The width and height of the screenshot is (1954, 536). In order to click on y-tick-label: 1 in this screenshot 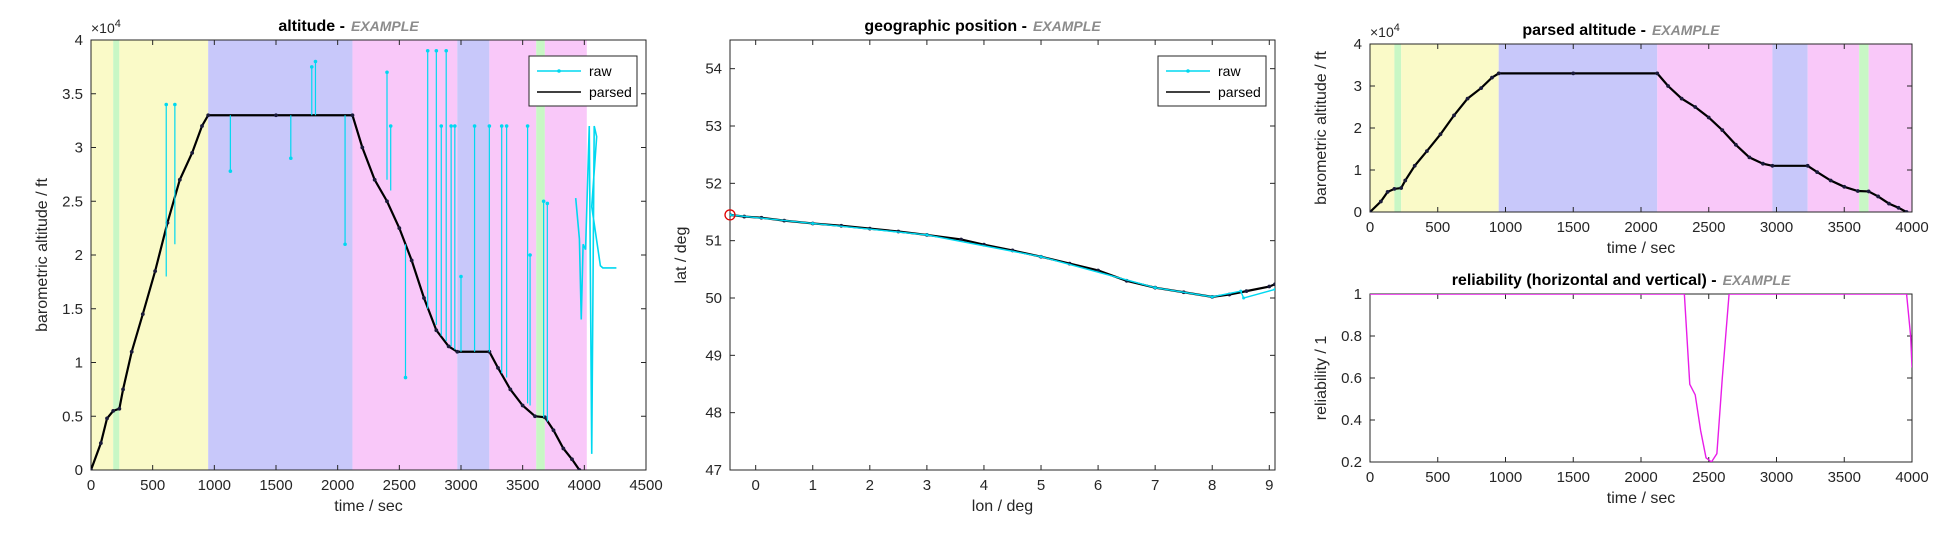, I will do `click(1358, 170)`.